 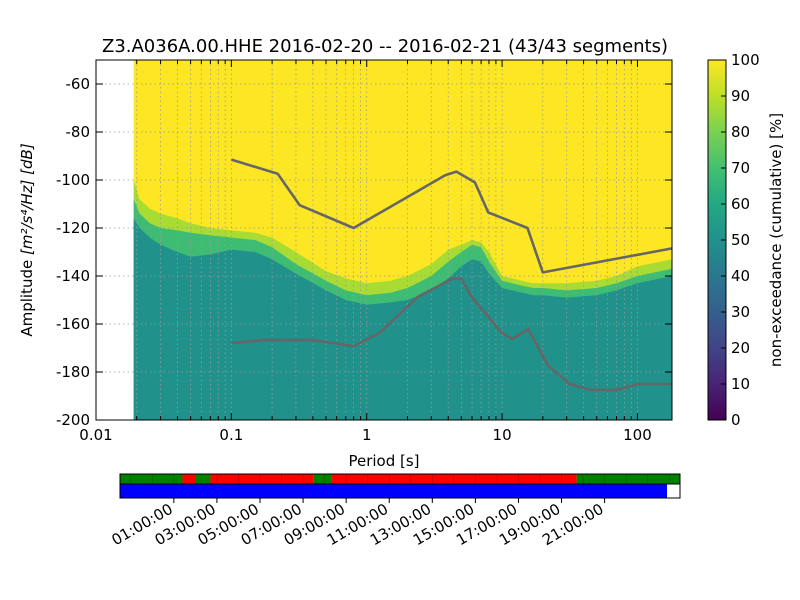 I want to click on y-tick-label: -100, so click(x=73, y=180).